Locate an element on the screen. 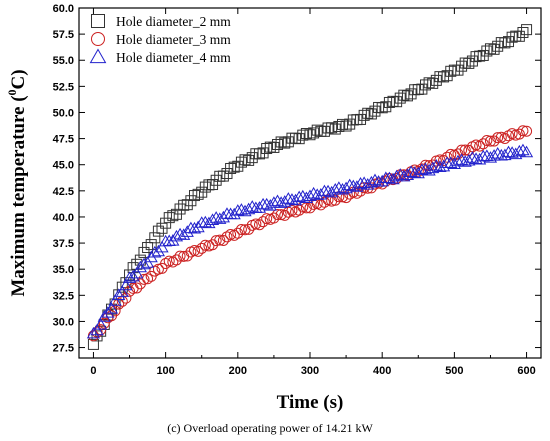 This screenshot has height=441, width=550. legend-marker-circle is located at coordinates (98, 39).